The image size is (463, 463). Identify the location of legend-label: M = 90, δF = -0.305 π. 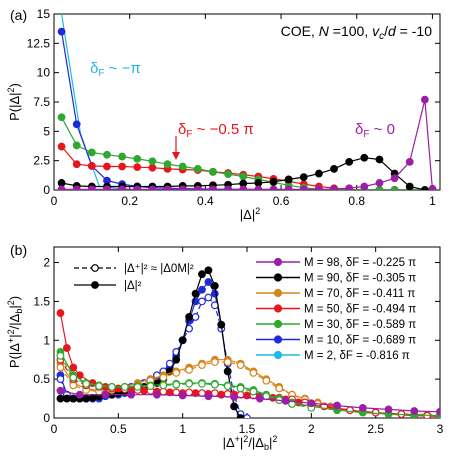
(360, 279).